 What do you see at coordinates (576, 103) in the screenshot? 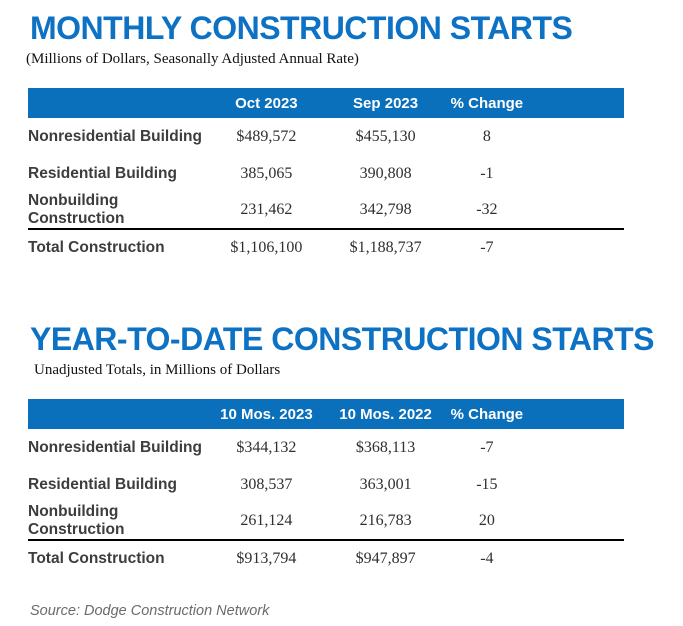
I see `monthly-header-spacer-cell` at bounding box center [576, 103].